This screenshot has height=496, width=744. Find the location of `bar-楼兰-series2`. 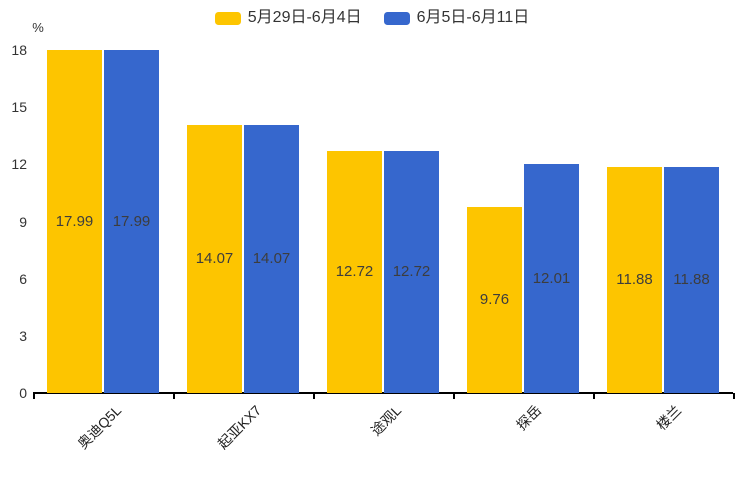

bar-楼兰-series2 is located at coordinates (691, 279).